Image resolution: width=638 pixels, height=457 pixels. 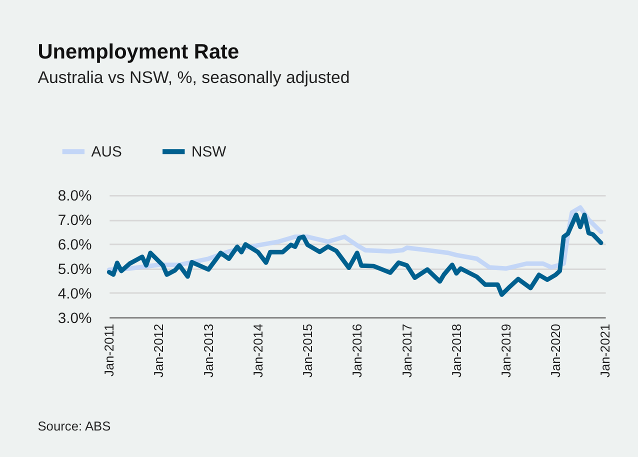 I want to click on legend-label: AUS, so click(x=106, y=152).